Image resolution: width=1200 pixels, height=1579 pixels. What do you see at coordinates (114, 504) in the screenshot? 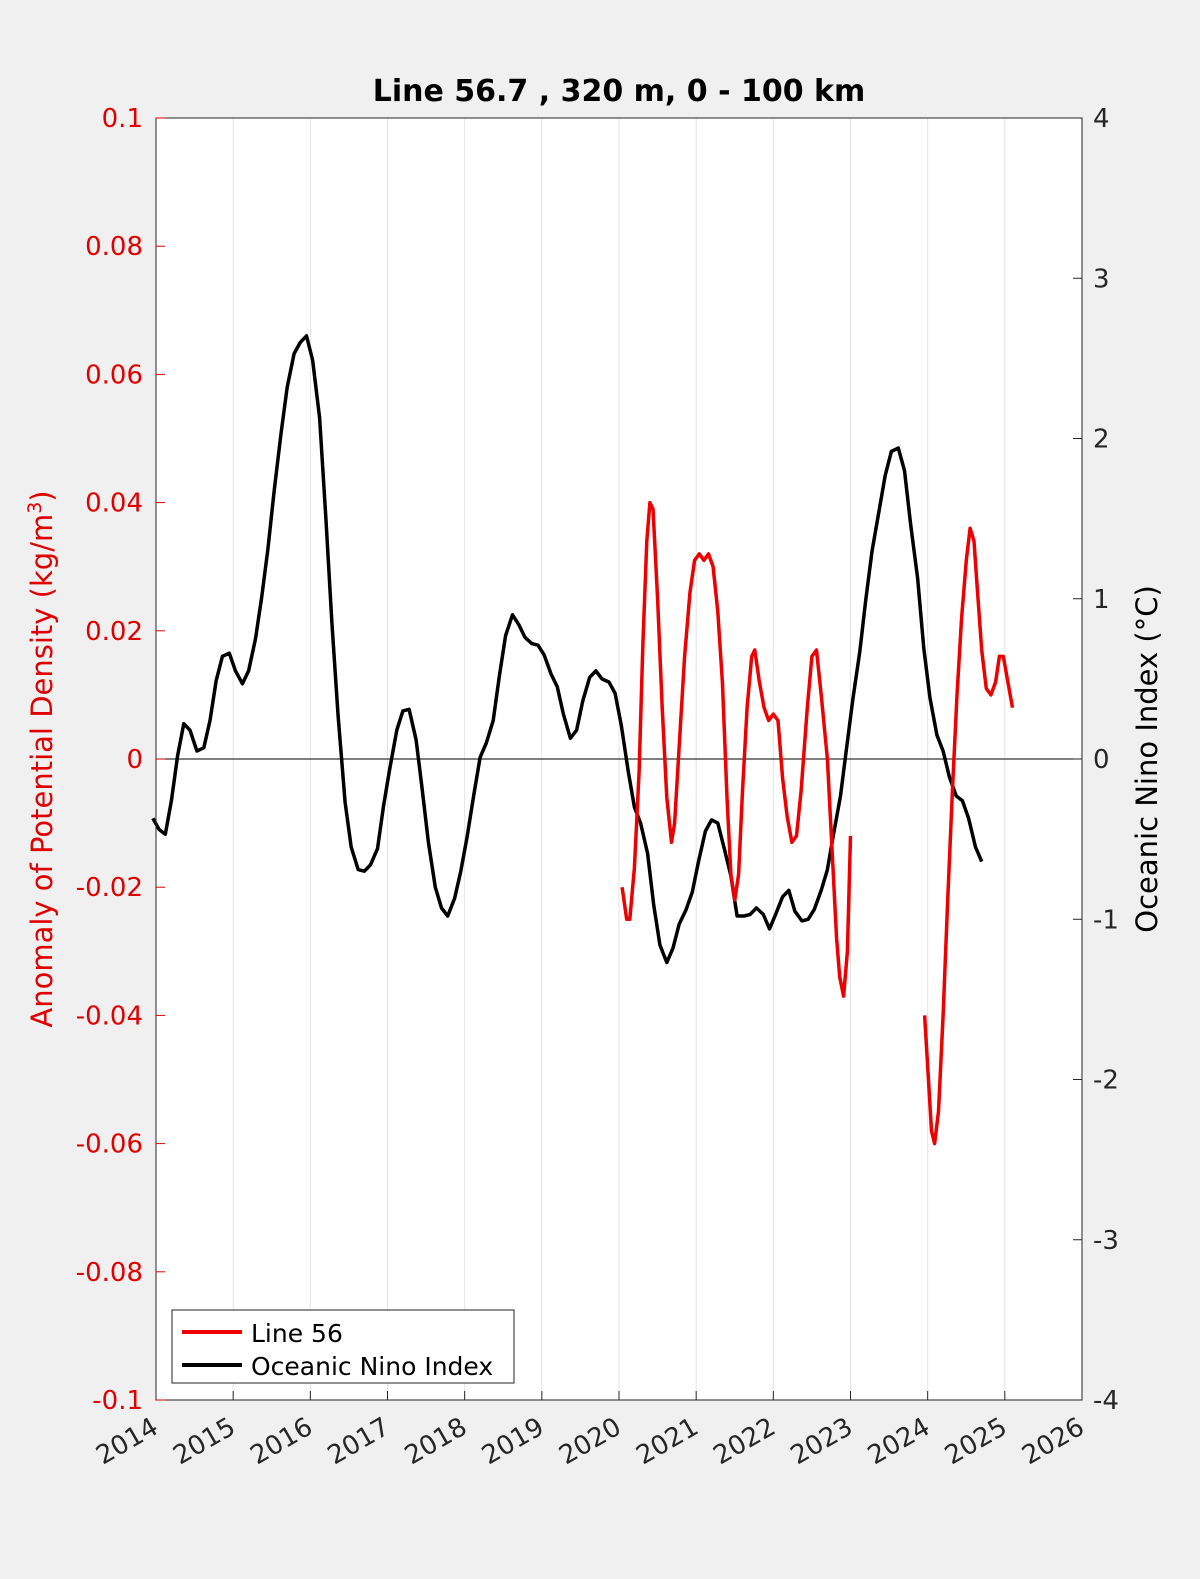
I see `y-left-tick-label-3: 0.04` at bounding box center [114, 504].